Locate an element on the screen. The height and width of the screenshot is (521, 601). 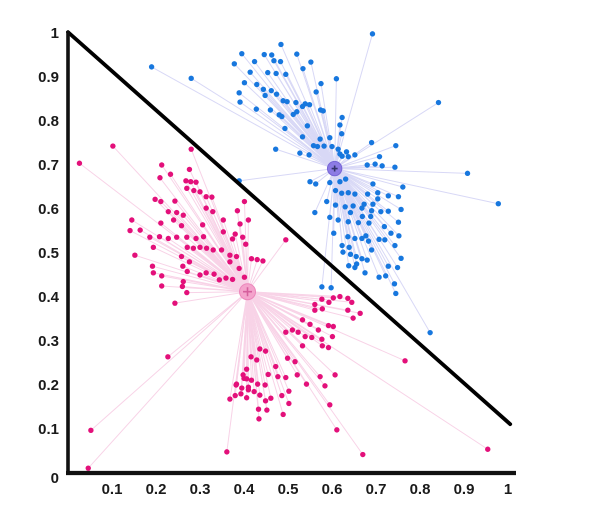
x-tick-label: 0.2 is located at coordinates (156, 489).